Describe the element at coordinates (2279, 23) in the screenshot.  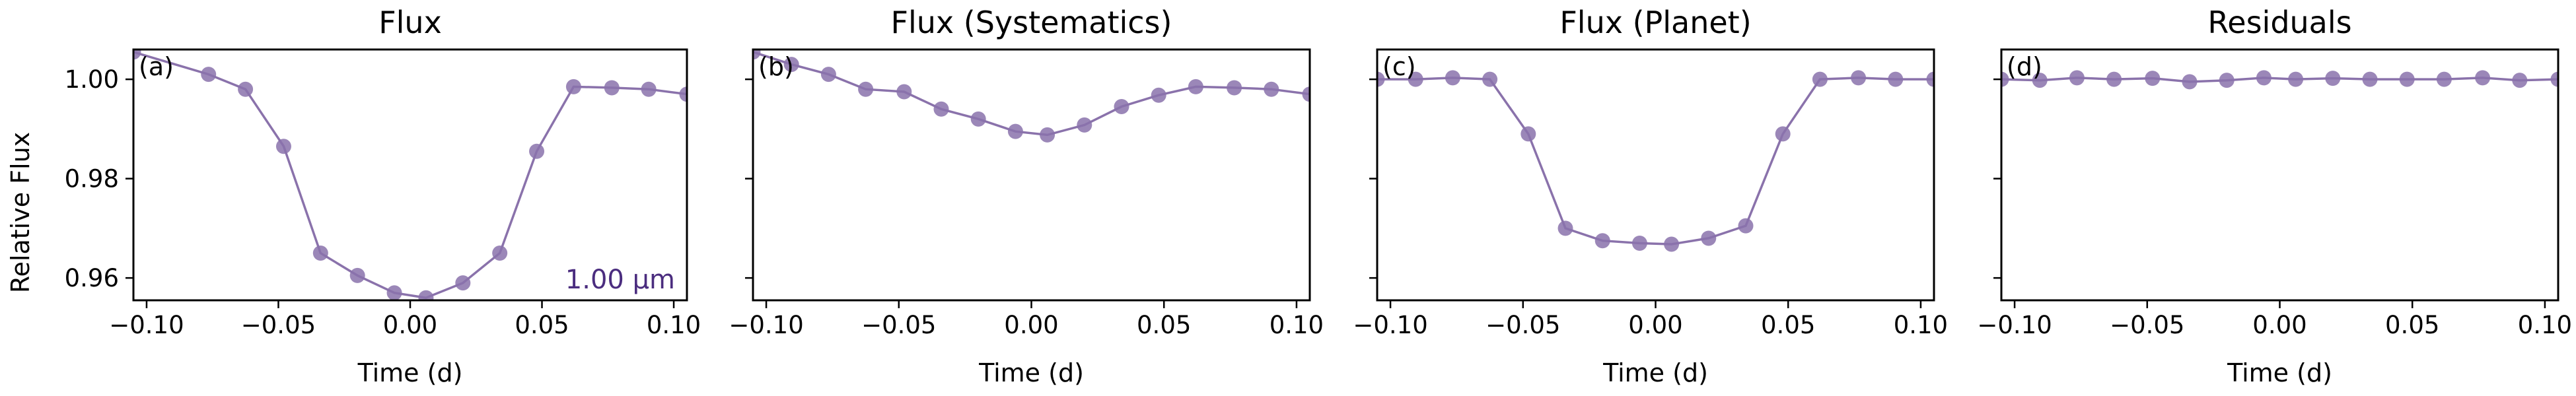
I see `panel-title: Residuals` at that location.